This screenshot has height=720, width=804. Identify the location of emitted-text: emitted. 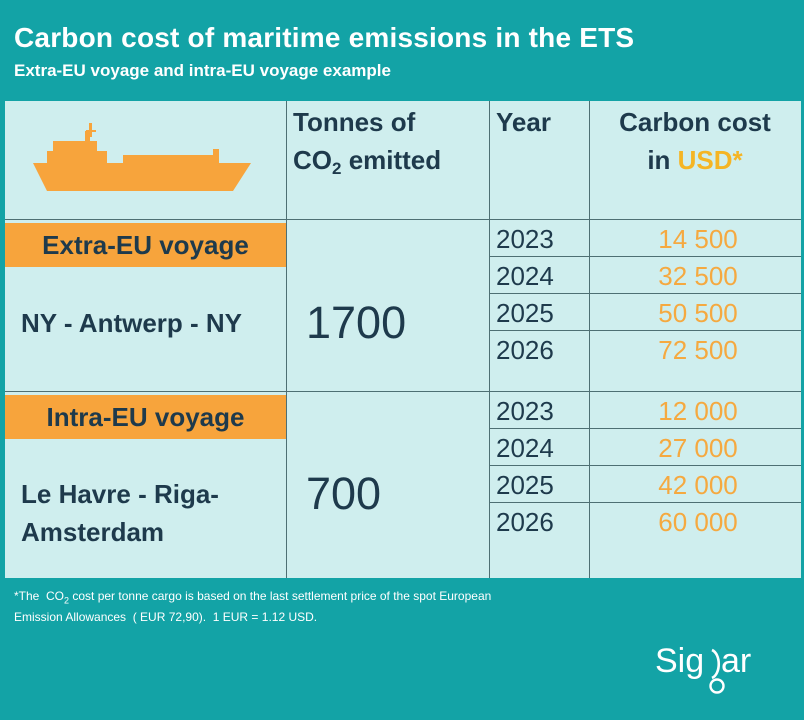
(391, 160).